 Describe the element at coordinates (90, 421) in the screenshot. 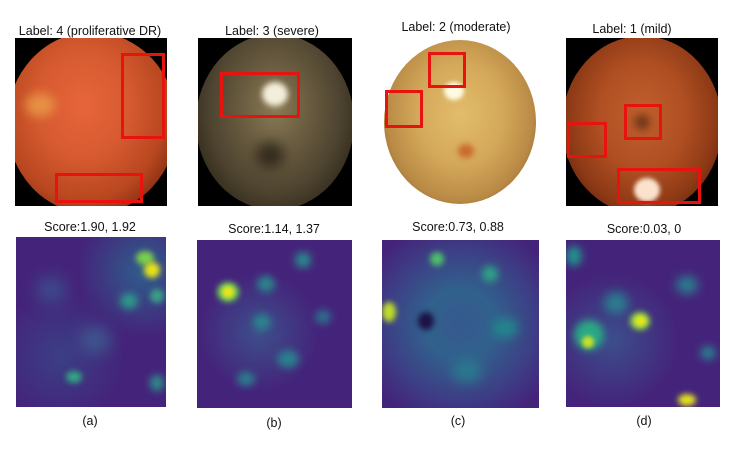

I see `caption-a: (a)` at that location.